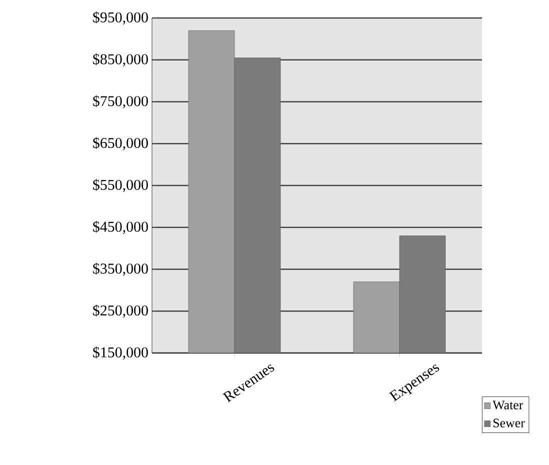 The width and height of the screenshot is (549, 465). I want to click on y-tick-label: $250,000, so click(120, 311).